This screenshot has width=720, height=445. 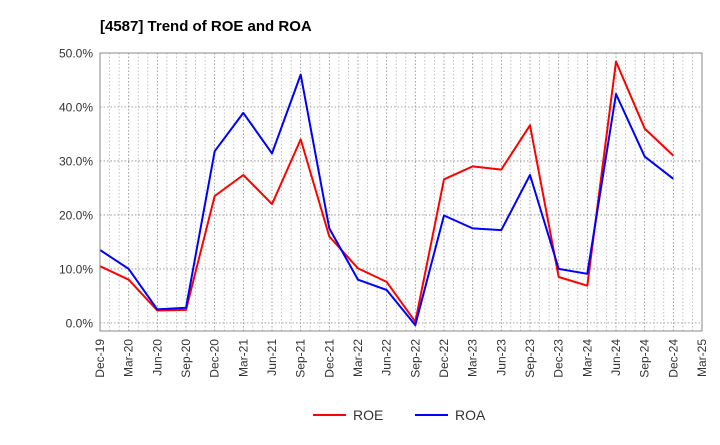 I want to click on legend-label-roa: ROA, so click(x=470, y=415).